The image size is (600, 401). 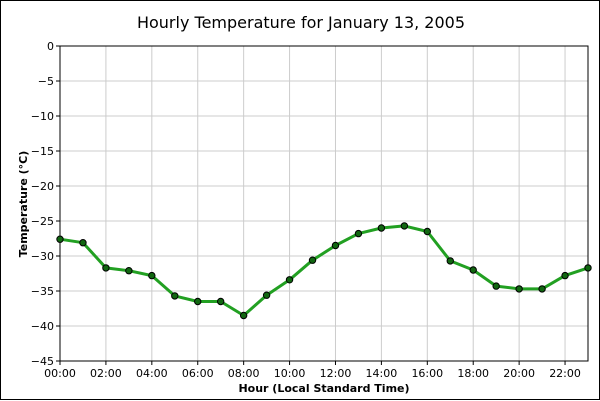 What do you see at coordinates (60, 373) in the screenshot?
I see `x-tick-label: 00:00` at bounding box center [60, 373].